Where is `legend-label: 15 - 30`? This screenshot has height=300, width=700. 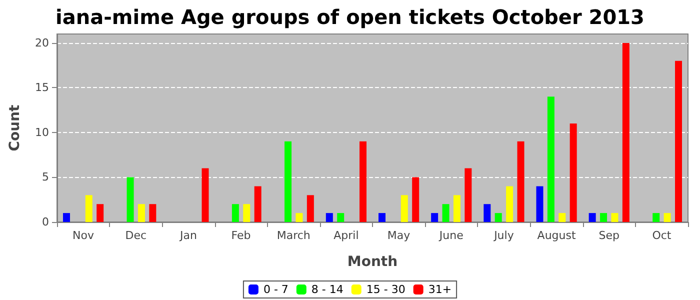
legend-label: 15 - 30 is located at coordinates (386, 289).